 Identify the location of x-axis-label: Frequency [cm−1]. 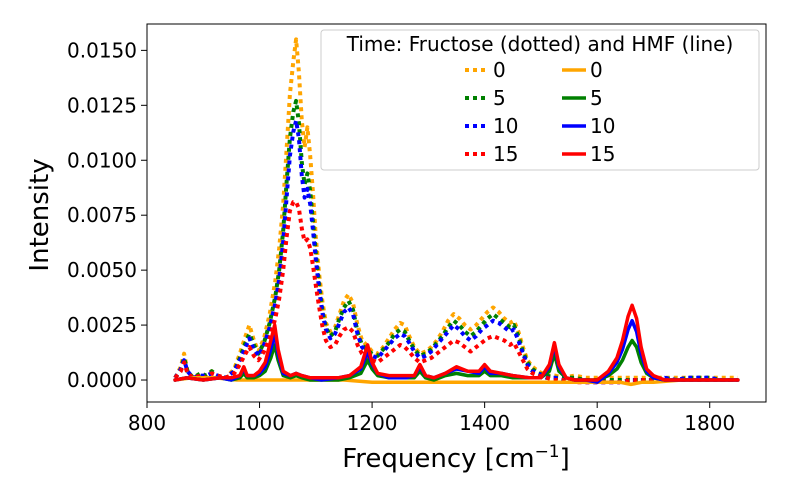
(456, 458).